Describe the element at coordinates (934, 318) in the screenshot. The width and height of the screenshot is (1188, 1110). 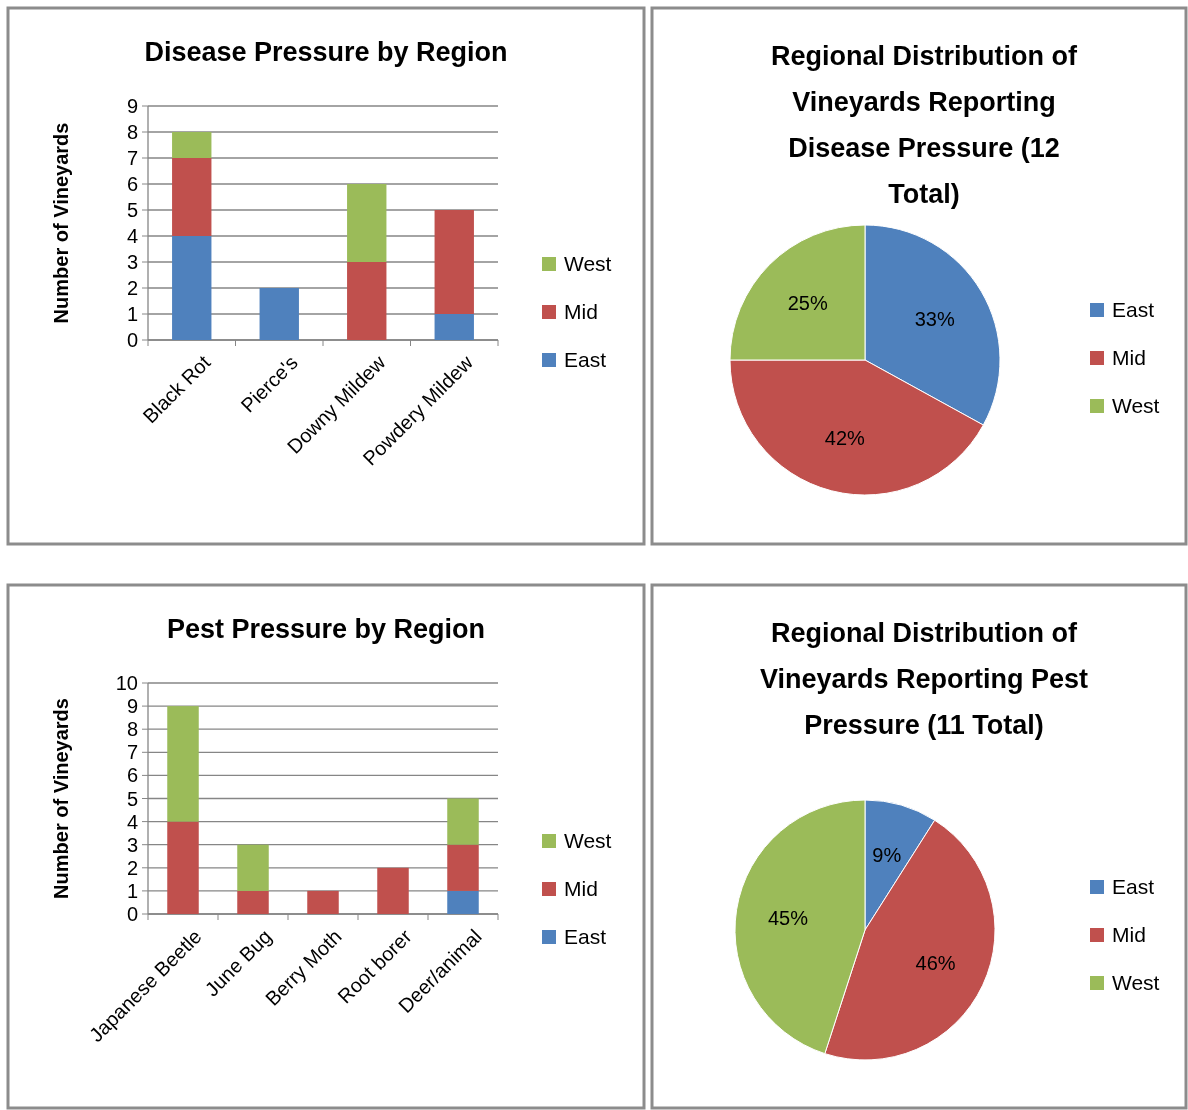
I see `data-label: 33%` at that location.